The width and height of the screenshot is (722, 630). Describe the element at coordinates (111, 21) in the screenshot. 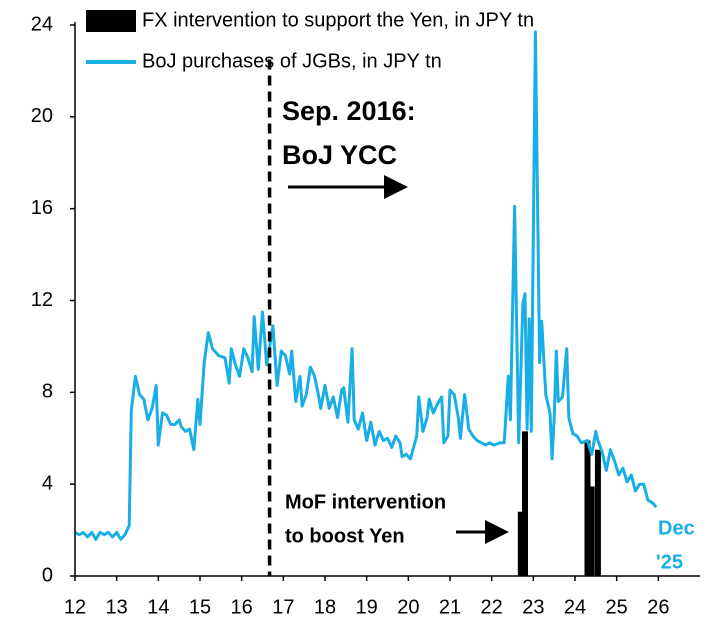

I see `legend-swatch` at that location.